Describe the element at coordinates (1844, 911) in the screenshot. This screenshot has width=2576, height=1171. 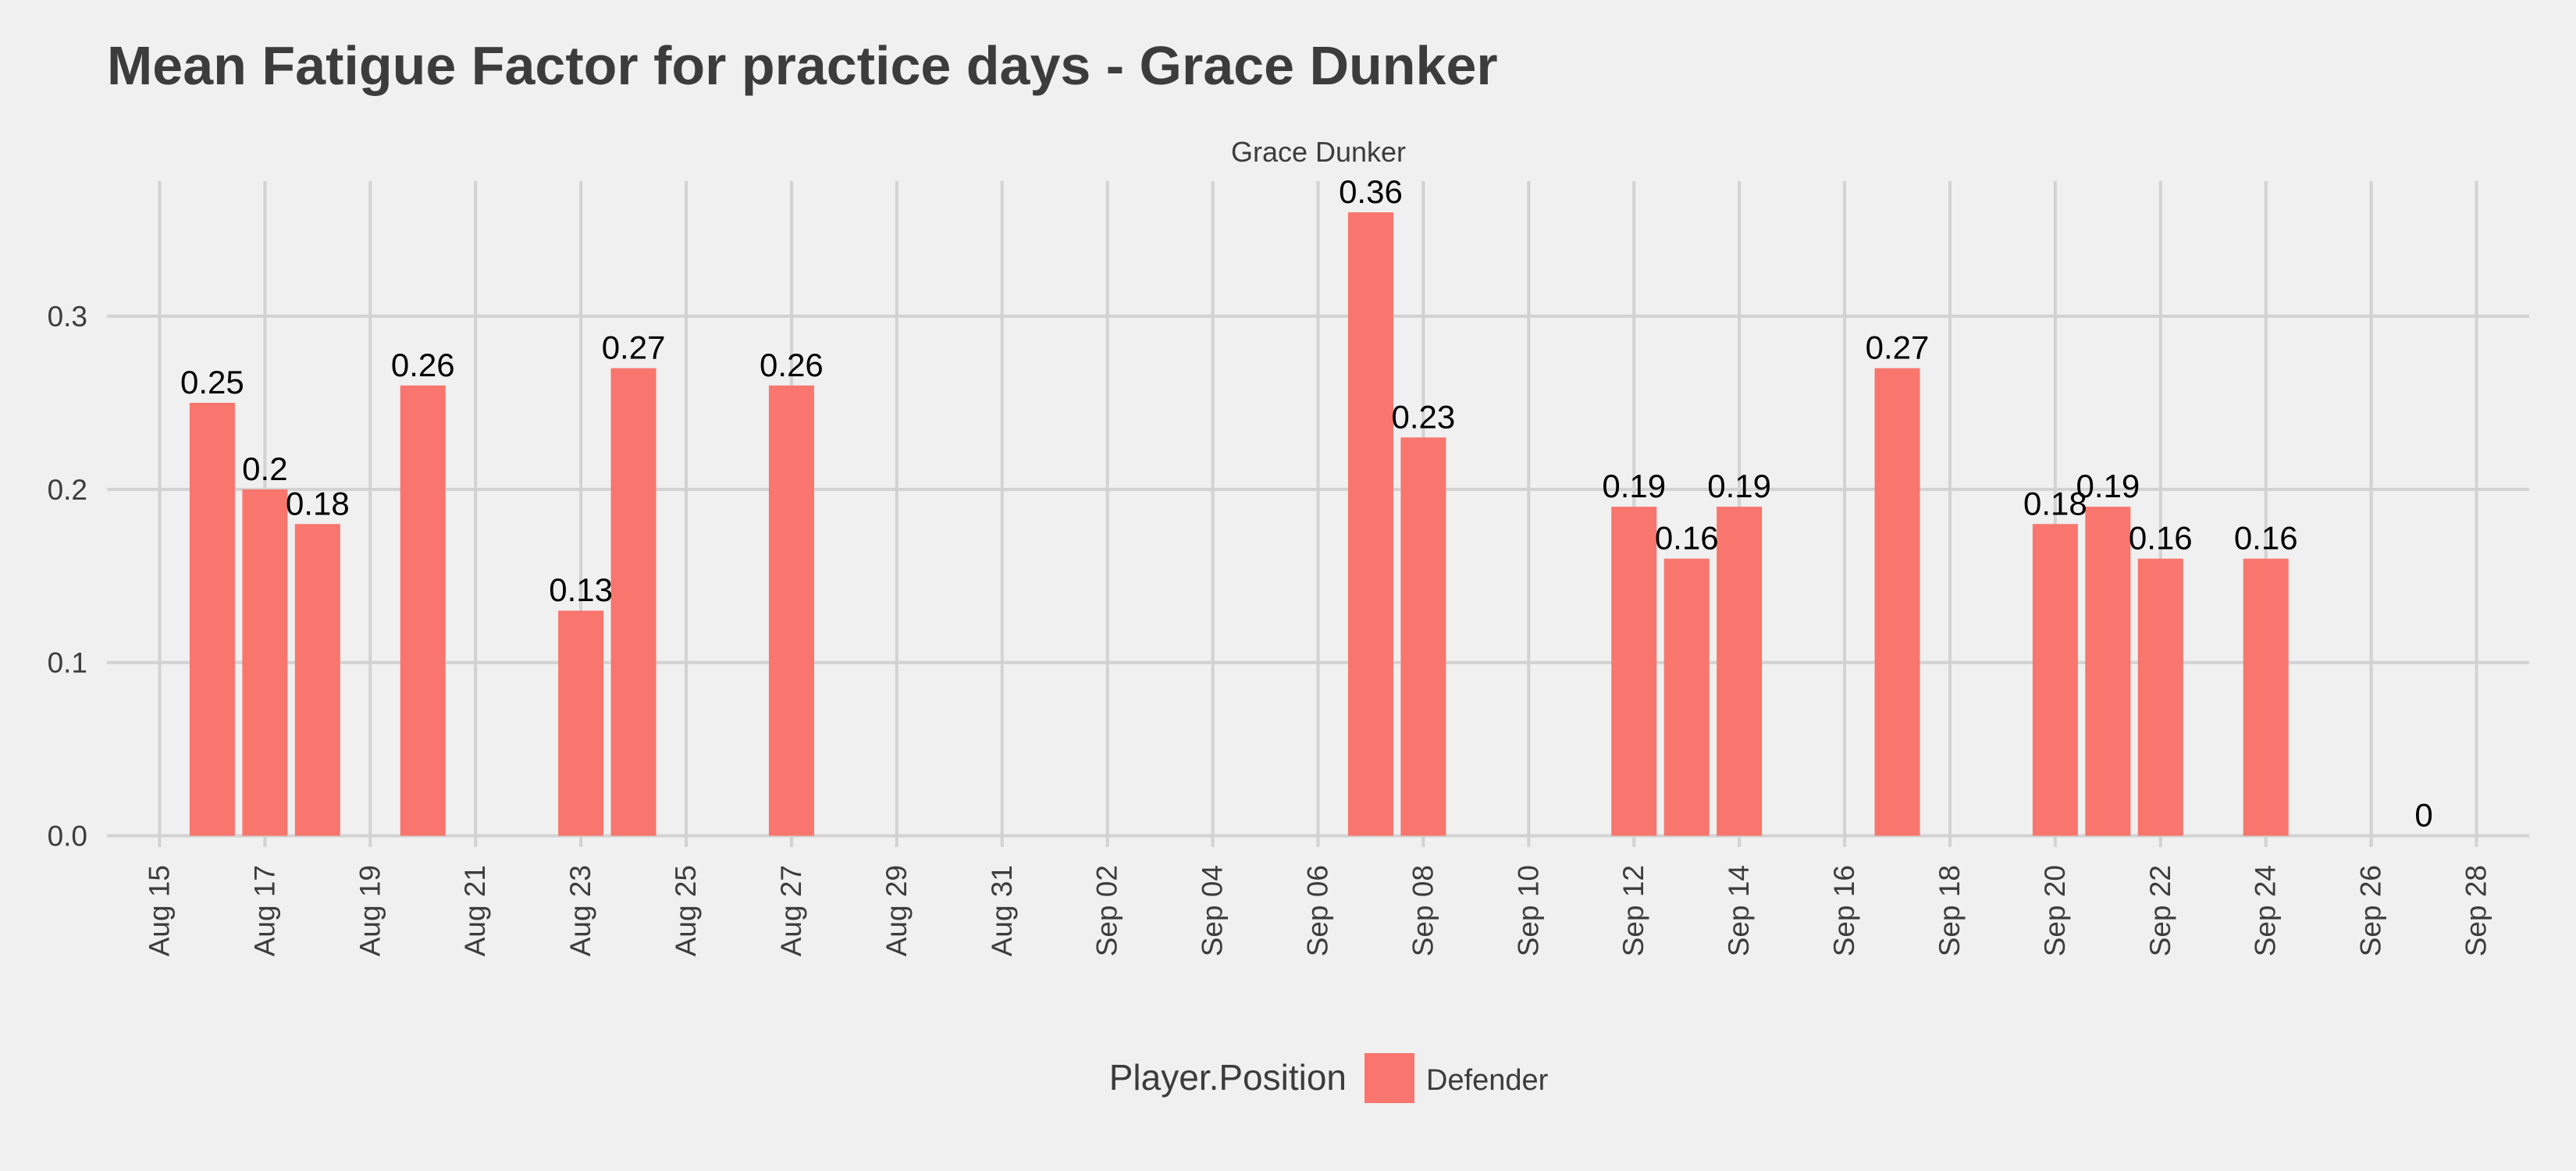
I see `x-tick-label-16: Sep 16` at that location.